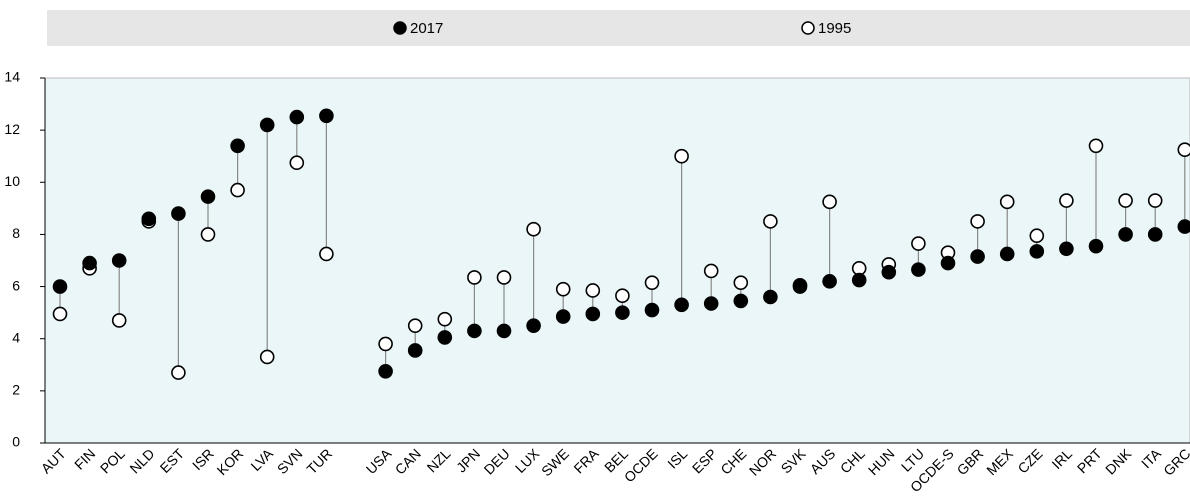 This screenshot has height=499, width=1190. Describe the element at coordinates (16, 337) in the screenshot. I see `y-tick-label: 4` at that location.